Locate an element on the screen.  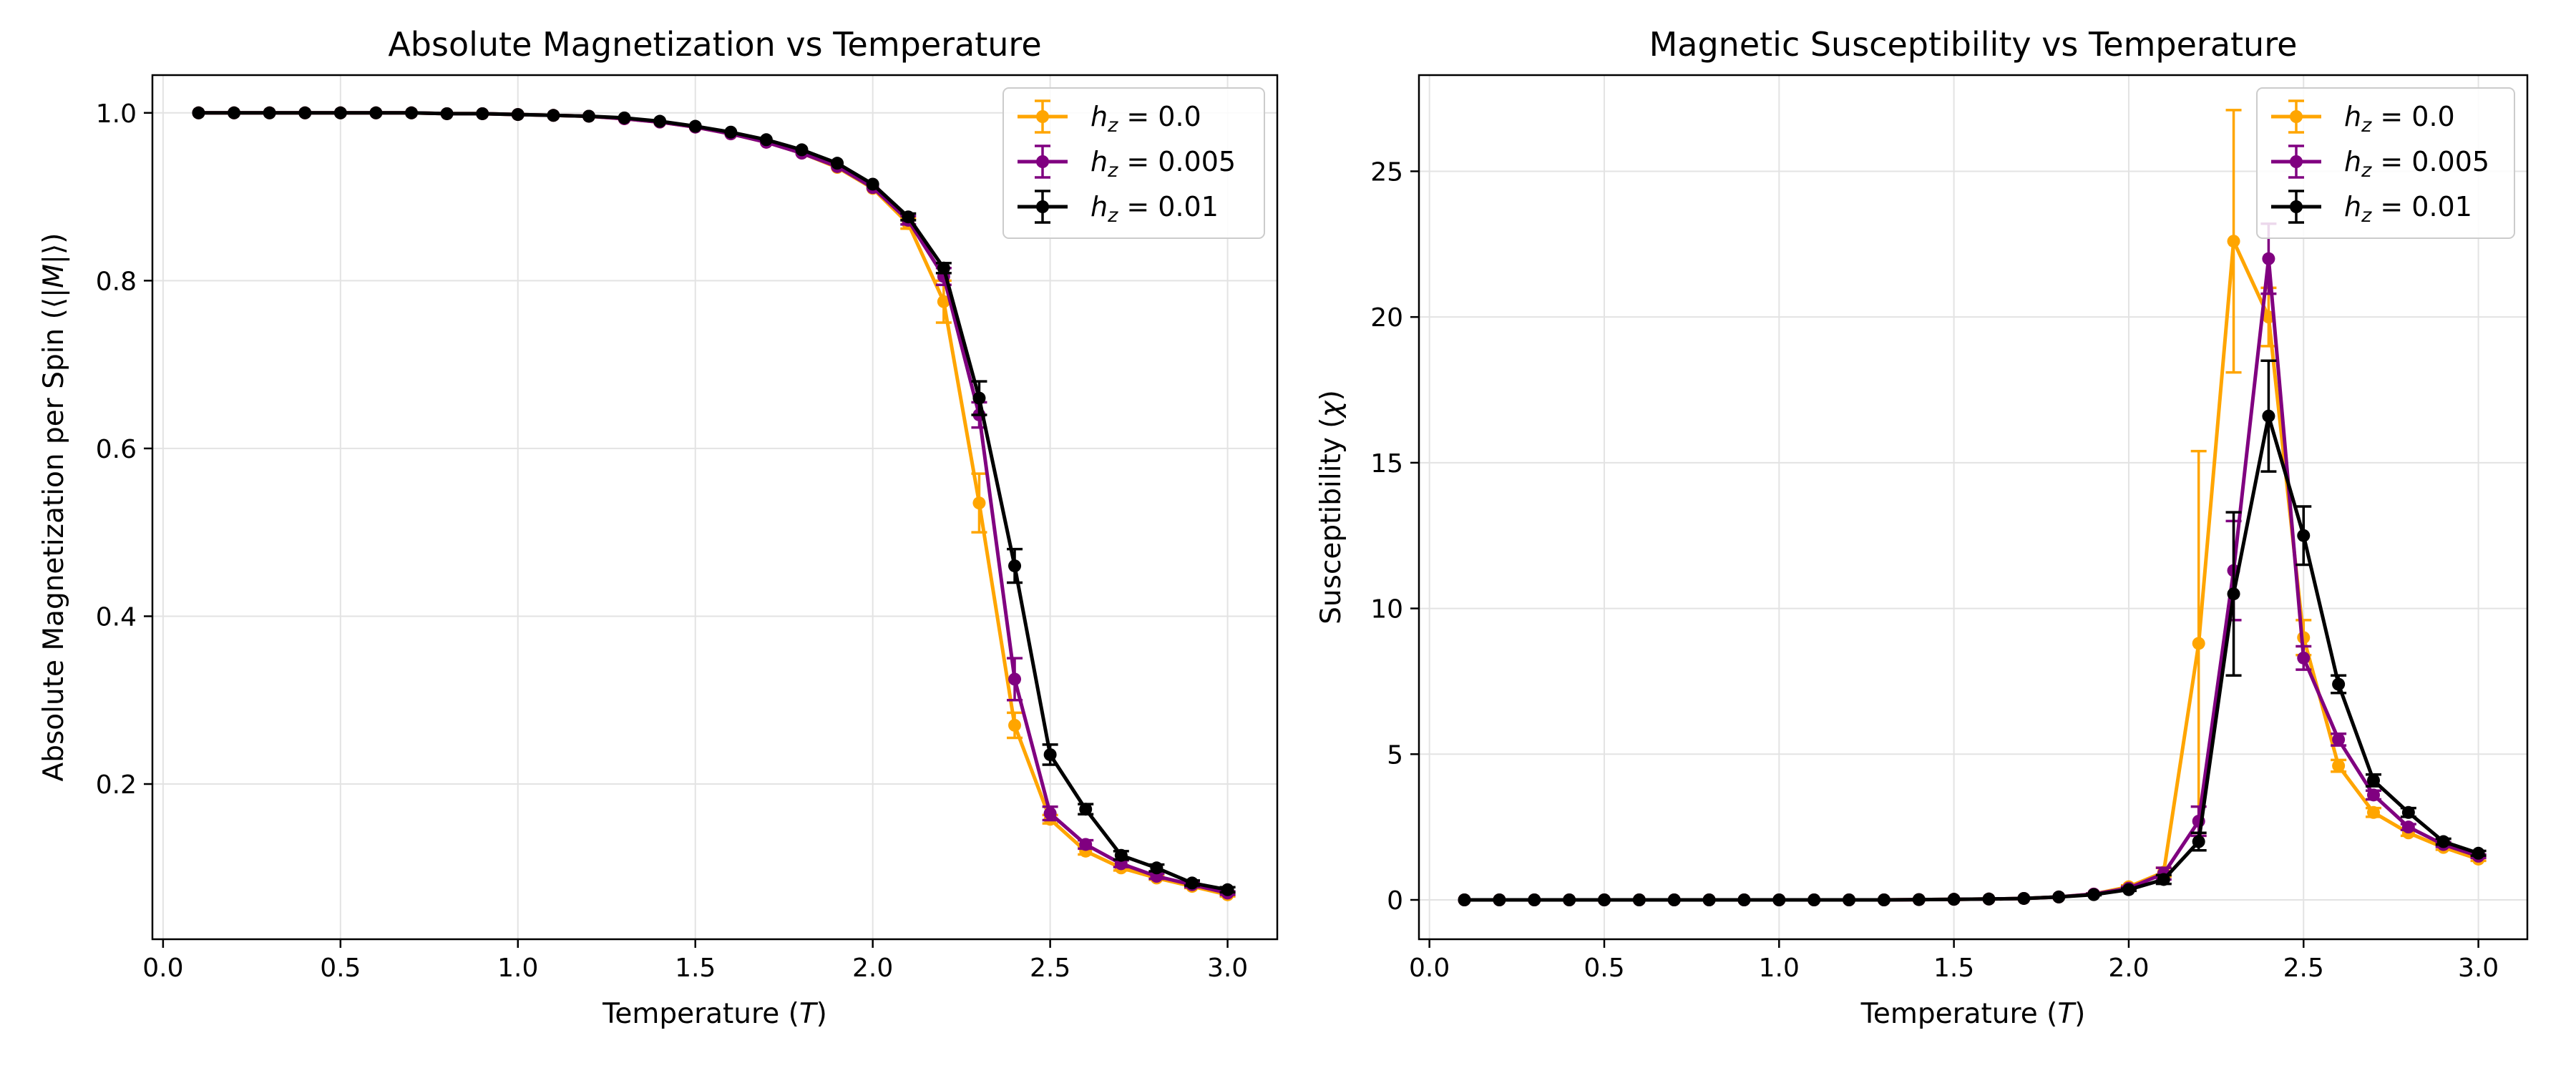
legend-box is located at coordinates (1133, 163).